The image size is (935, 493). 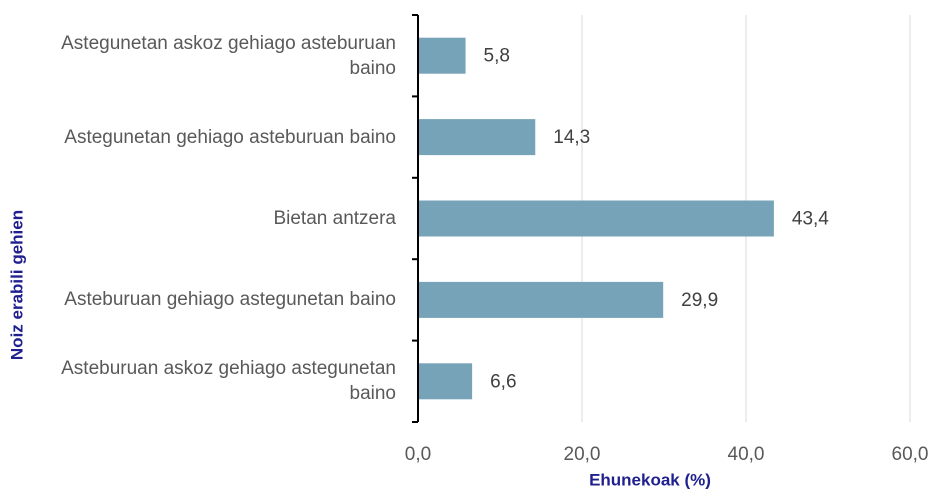 What do you see at coordinates (746, 454) in the screenshot?
I see `x-tick-label: 40,0` at bounding box center [746, 454].